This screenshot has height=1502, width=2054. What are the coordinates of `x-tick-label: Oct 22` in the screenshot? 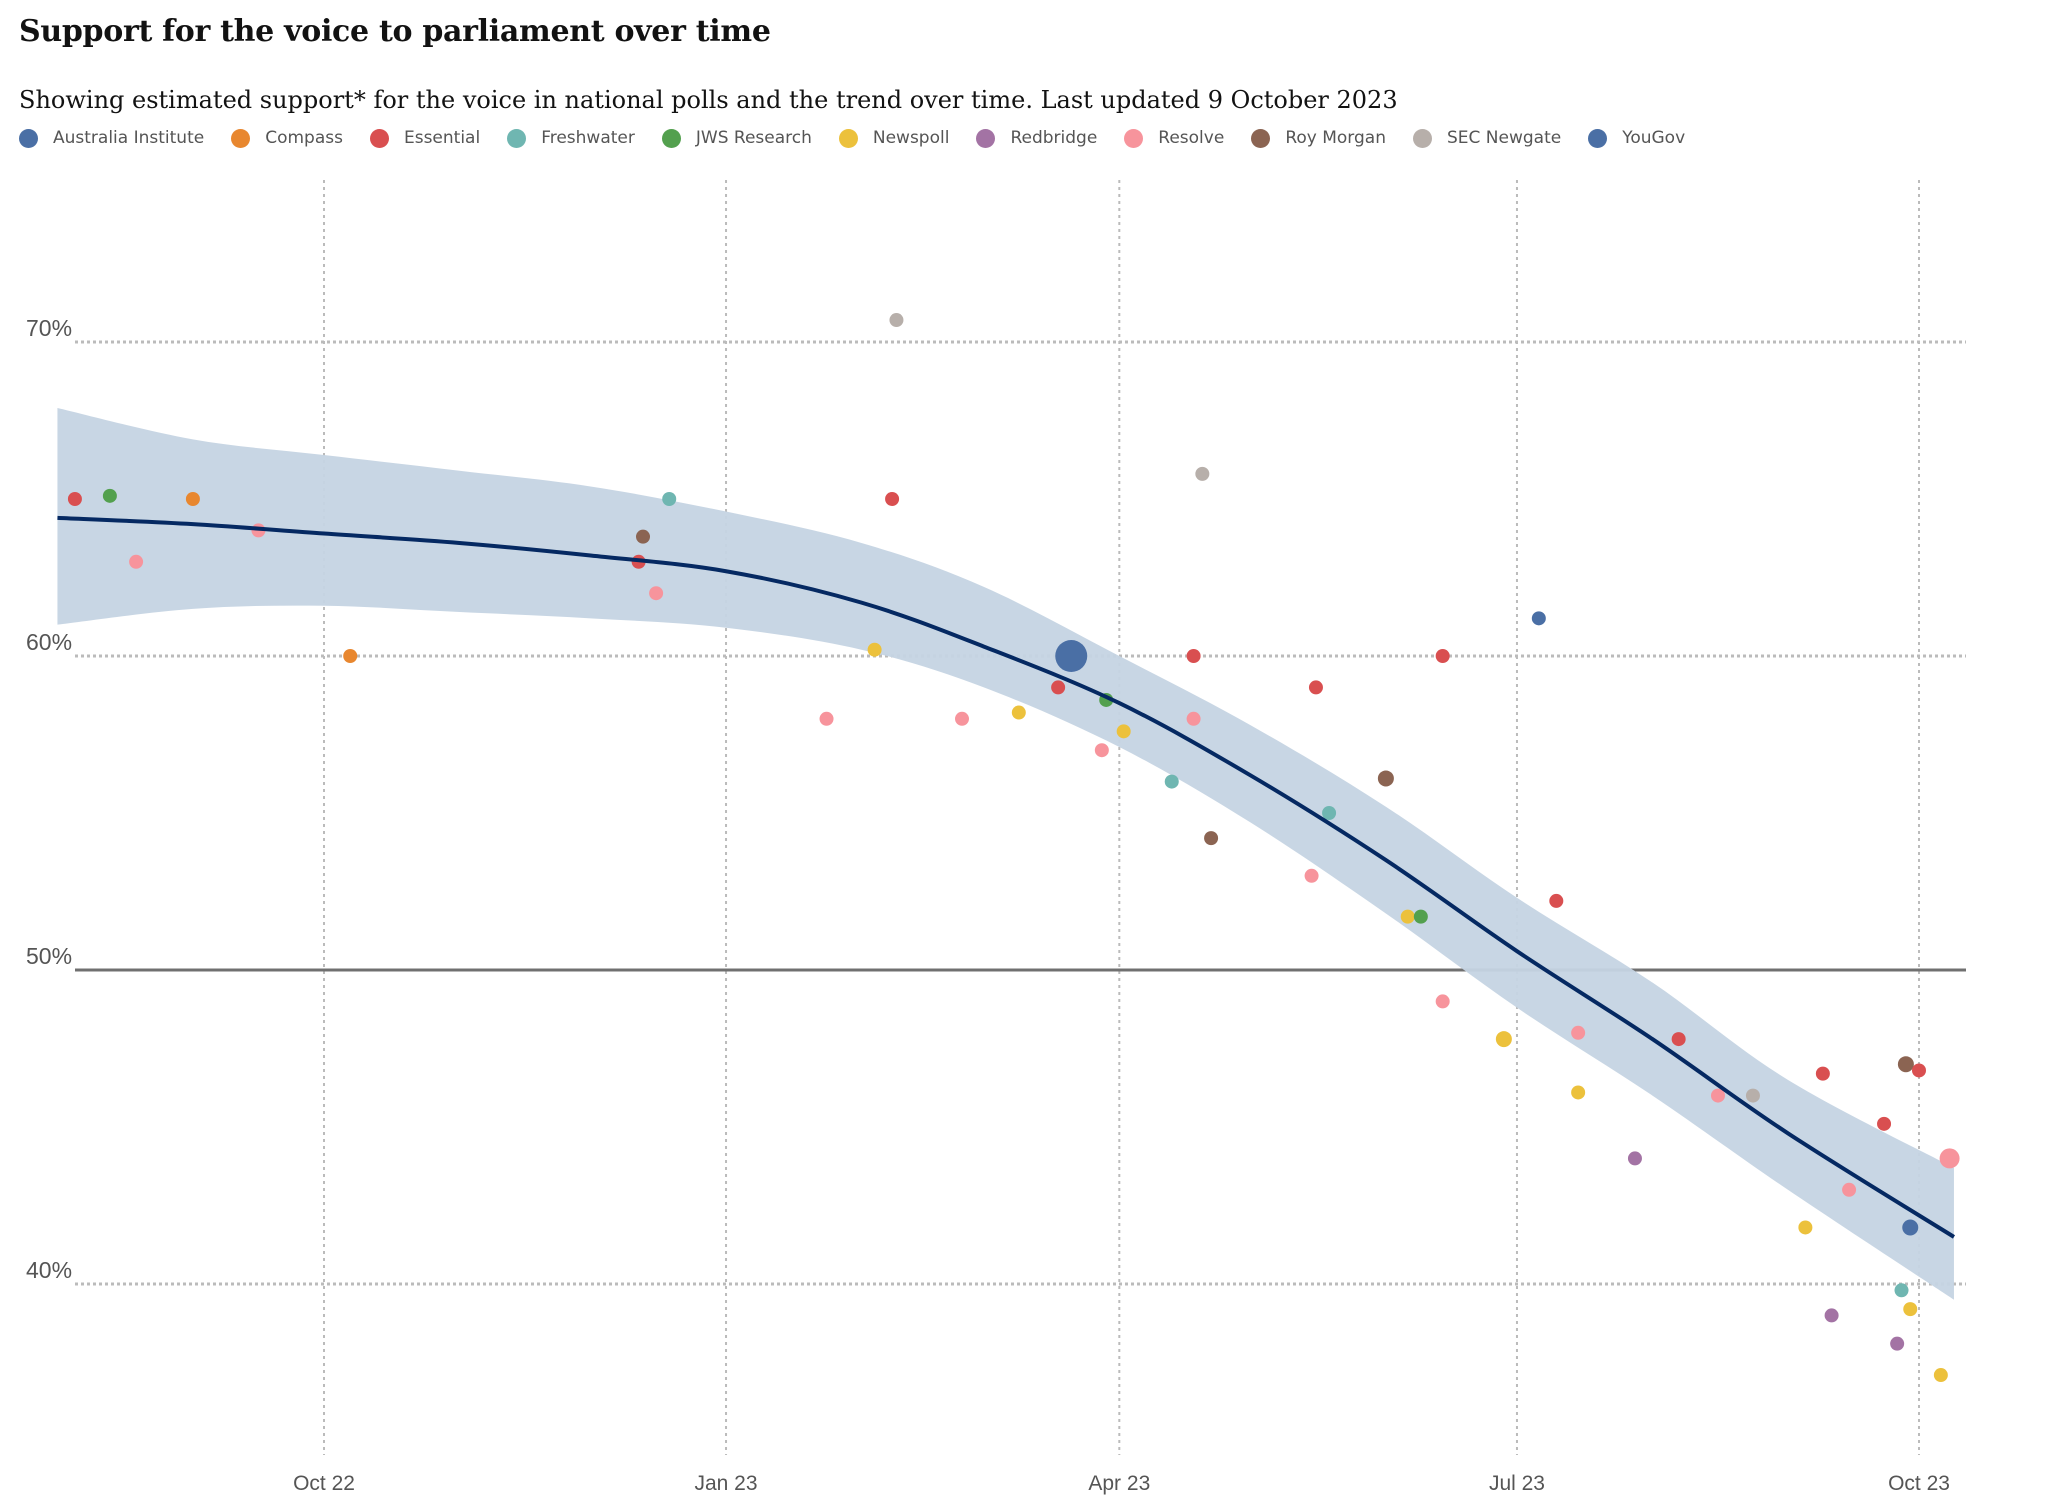 It's located at (324, 1483).